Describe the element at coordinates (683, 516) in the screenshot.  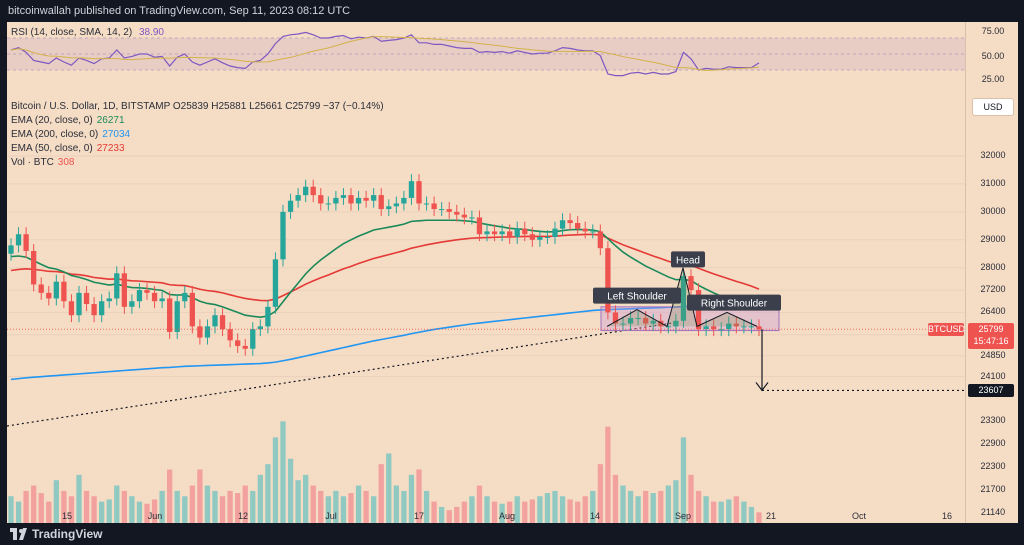
I see `x-tick-label: Sep` at that location.